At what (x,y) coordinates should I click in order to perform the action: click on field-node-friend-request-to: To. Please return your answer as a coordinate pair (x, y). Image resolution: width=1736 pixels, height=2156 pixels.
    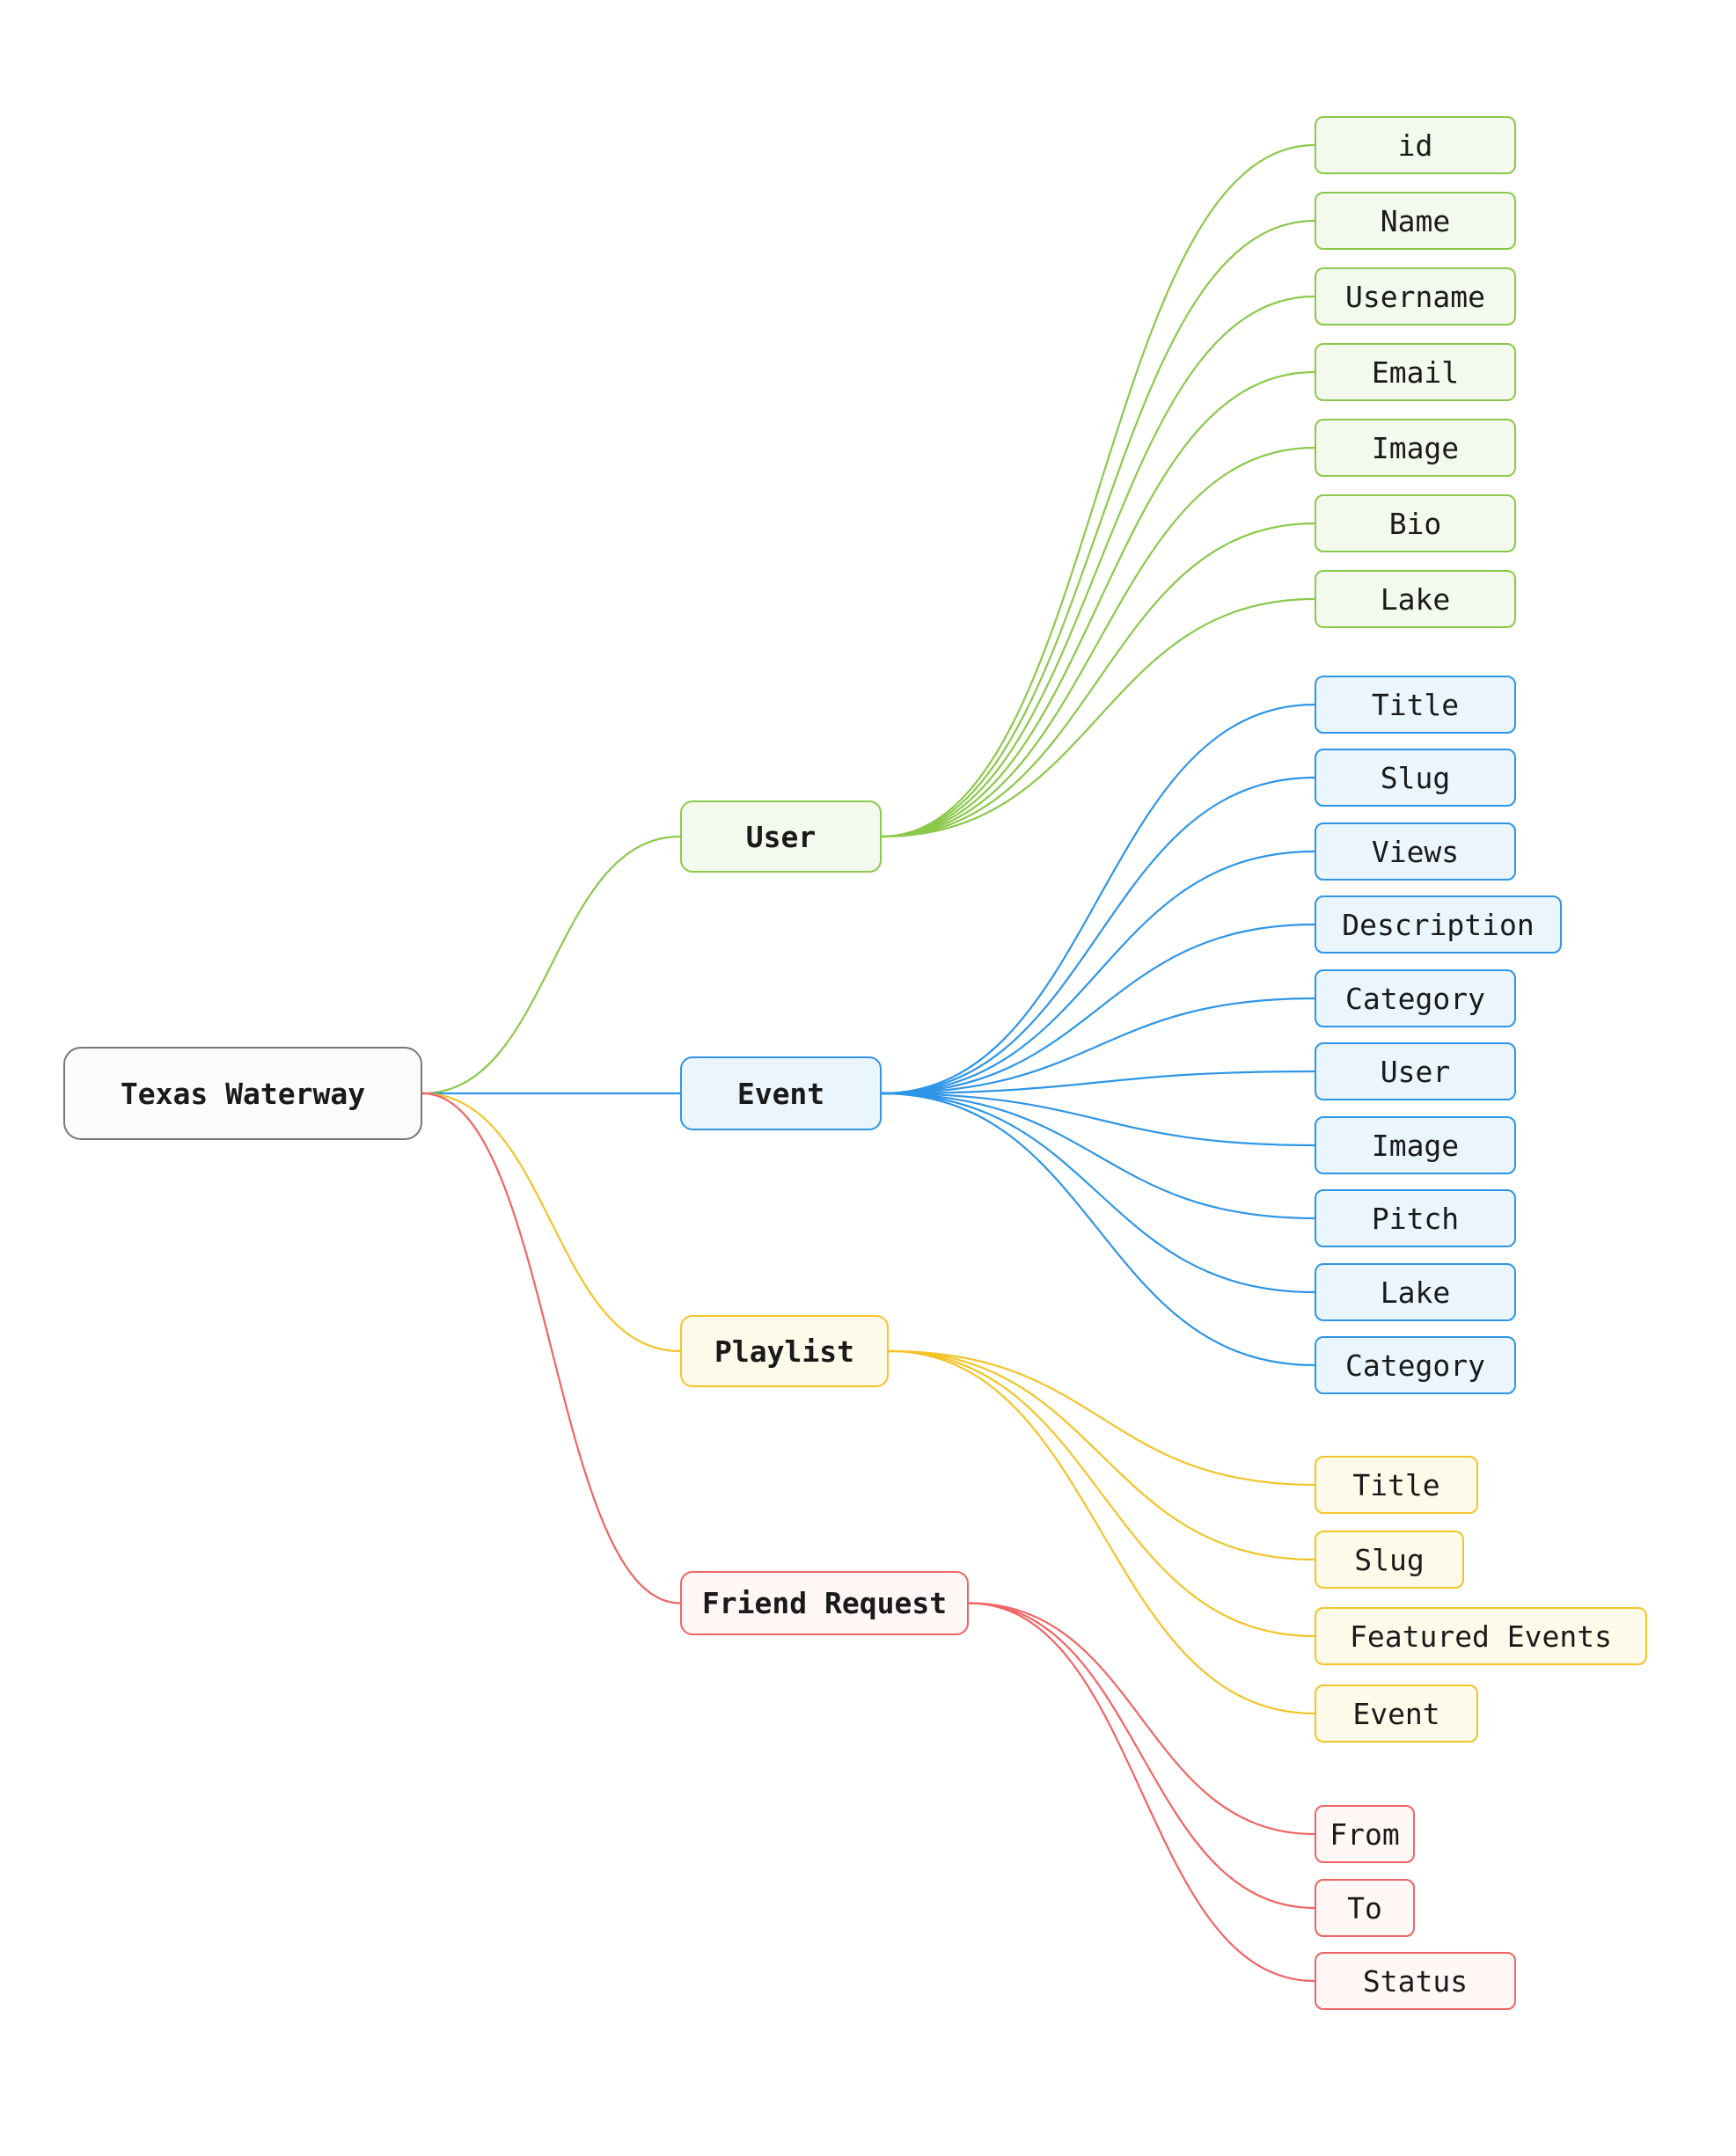
    Looking at the image, I should click on (1365, 1908).